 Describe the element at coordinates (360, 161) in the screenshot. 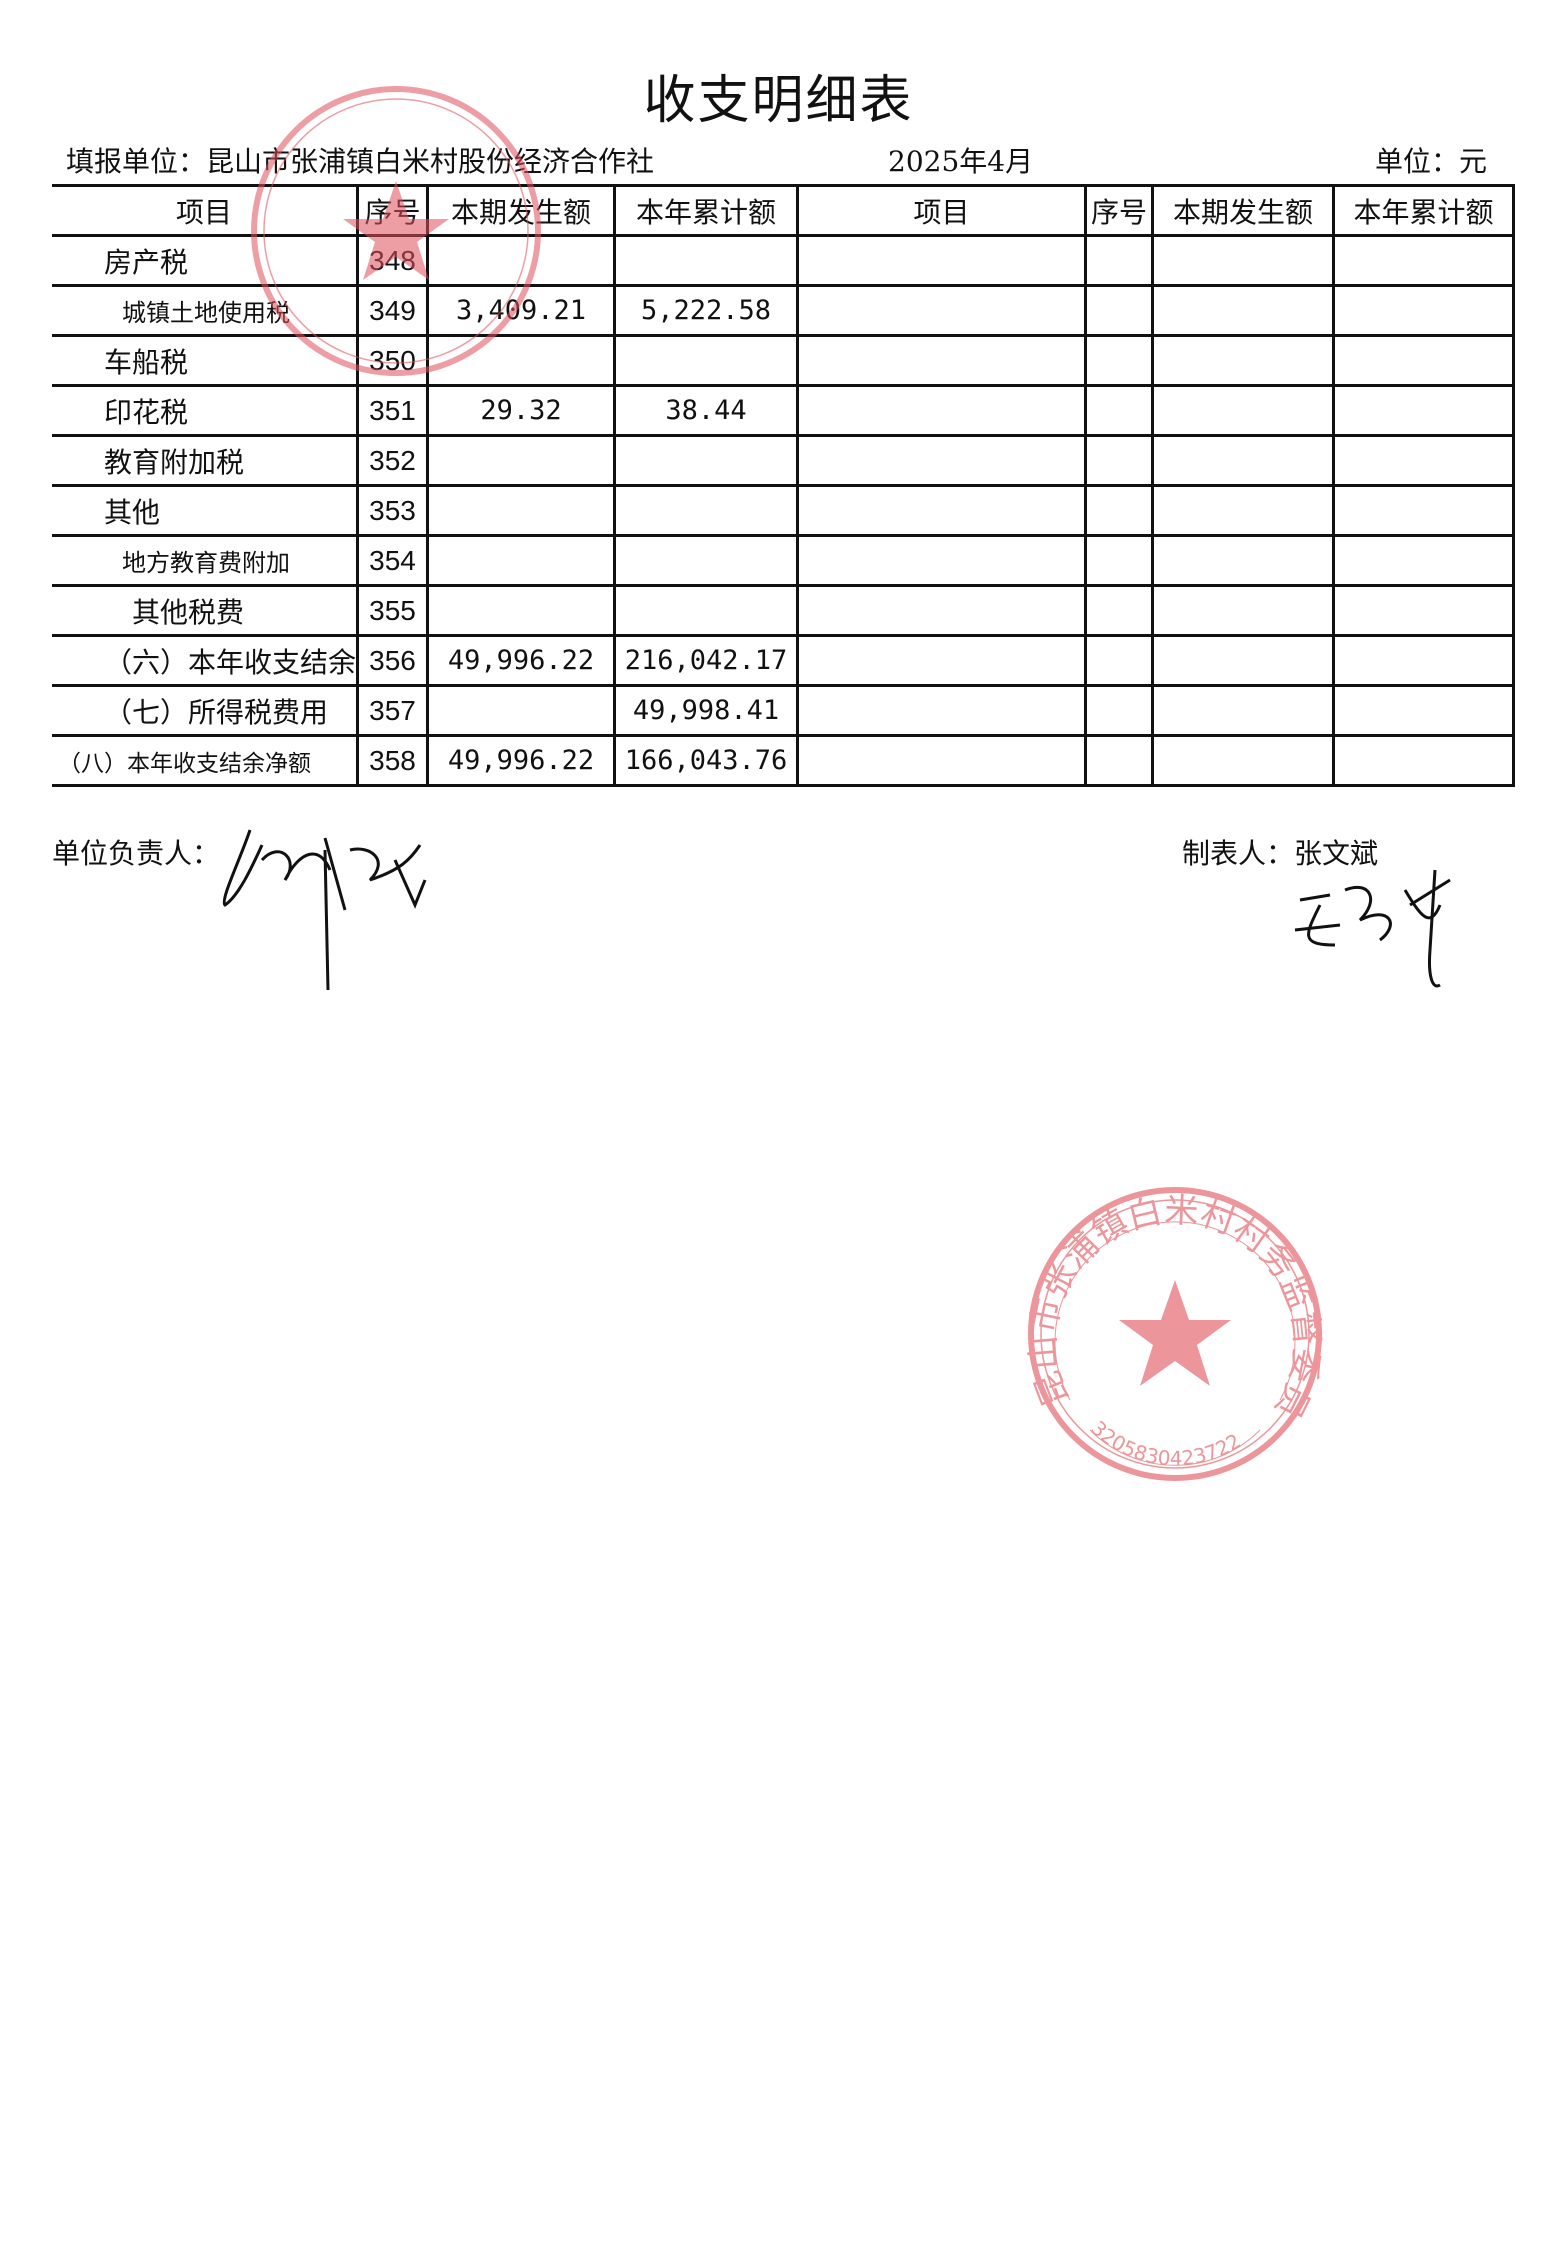

I see `reporting-unit: 填报单位：昆山市张浦镇白米村股份经济合作社` at that location.